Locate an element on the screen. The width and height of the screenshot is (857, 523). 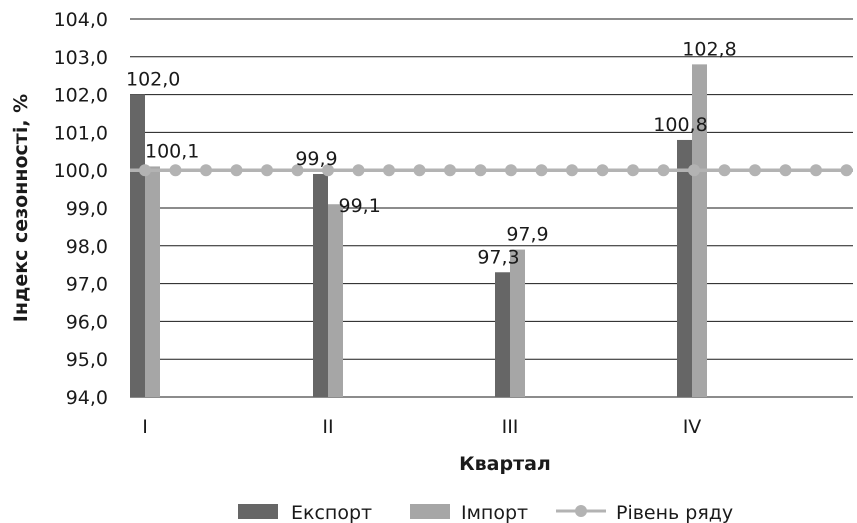
bar-export-II is located at coordinates (320, 285).